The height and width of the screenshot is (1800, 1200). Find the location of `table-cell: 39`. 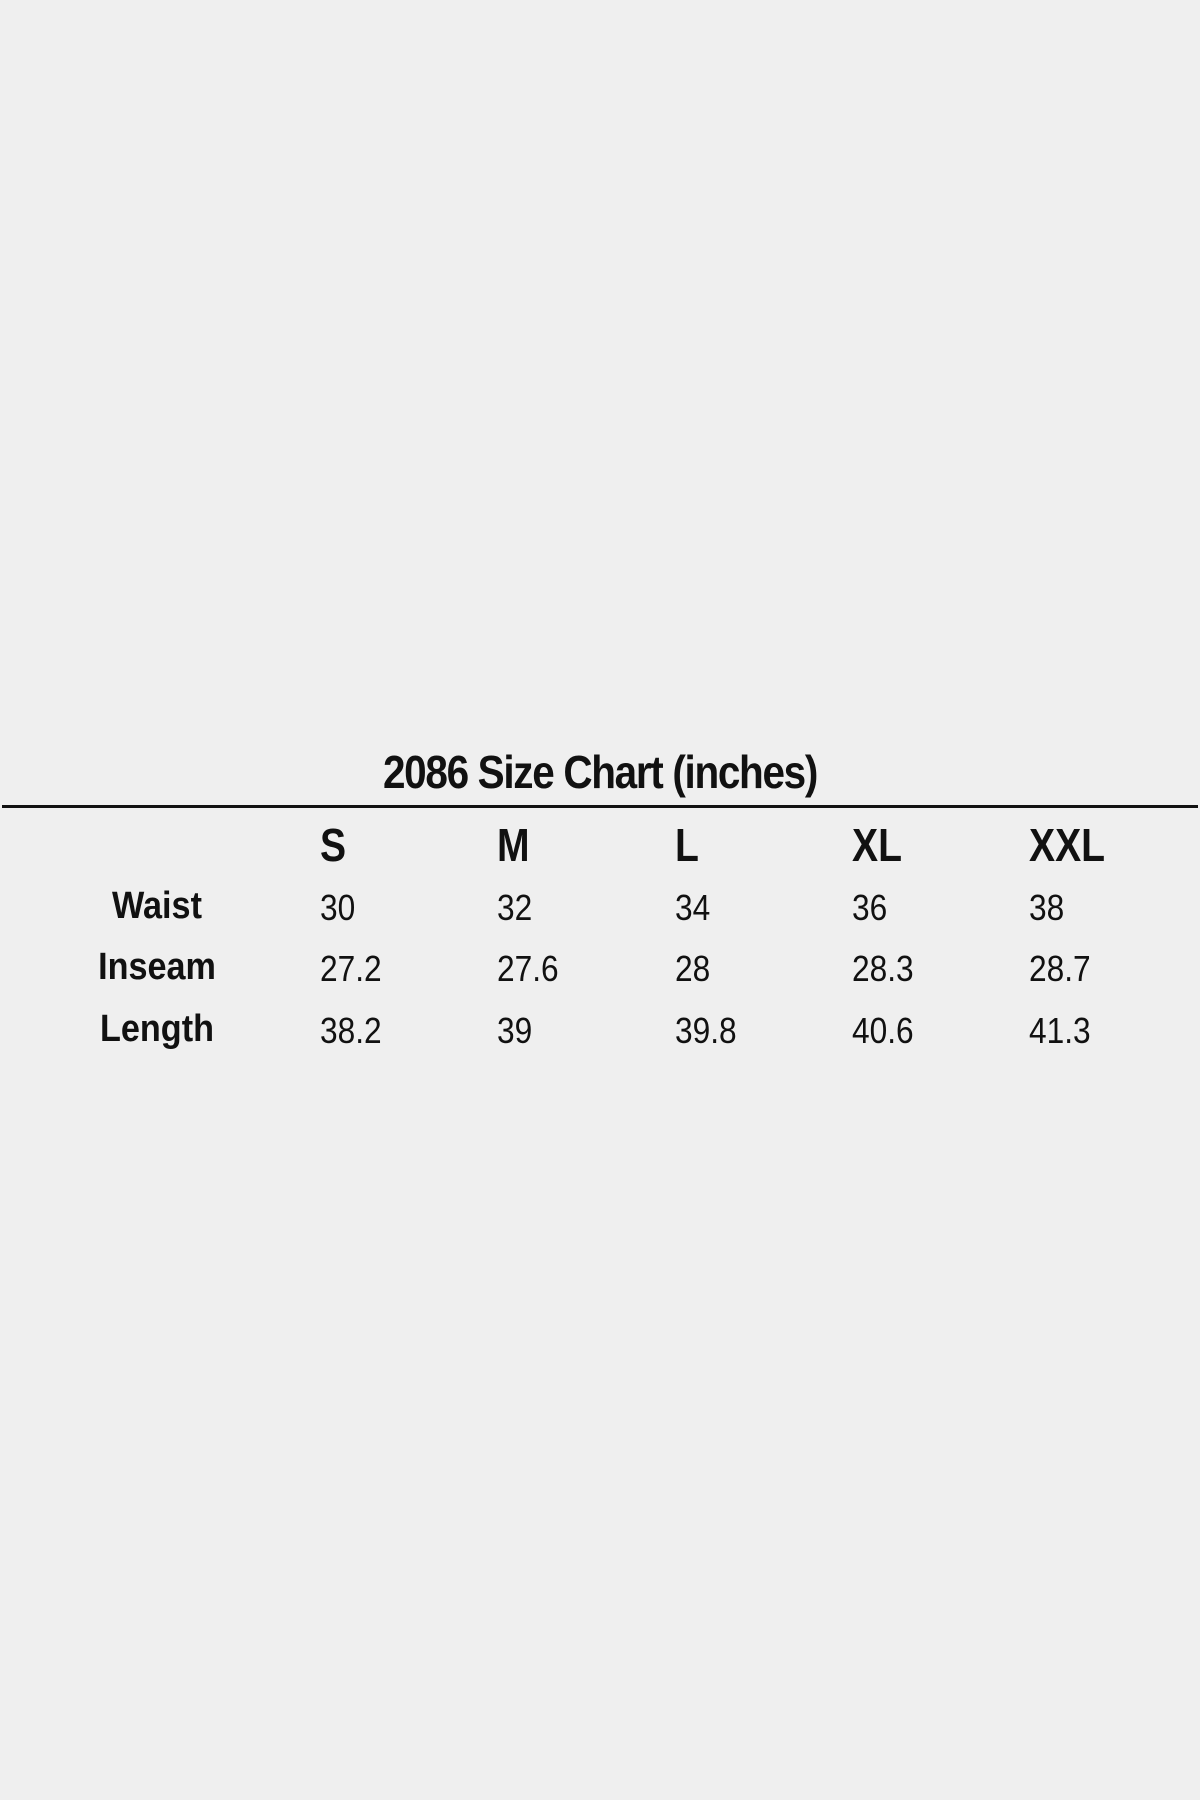

table-cell: 39 is located at coordinates (515, 1030).